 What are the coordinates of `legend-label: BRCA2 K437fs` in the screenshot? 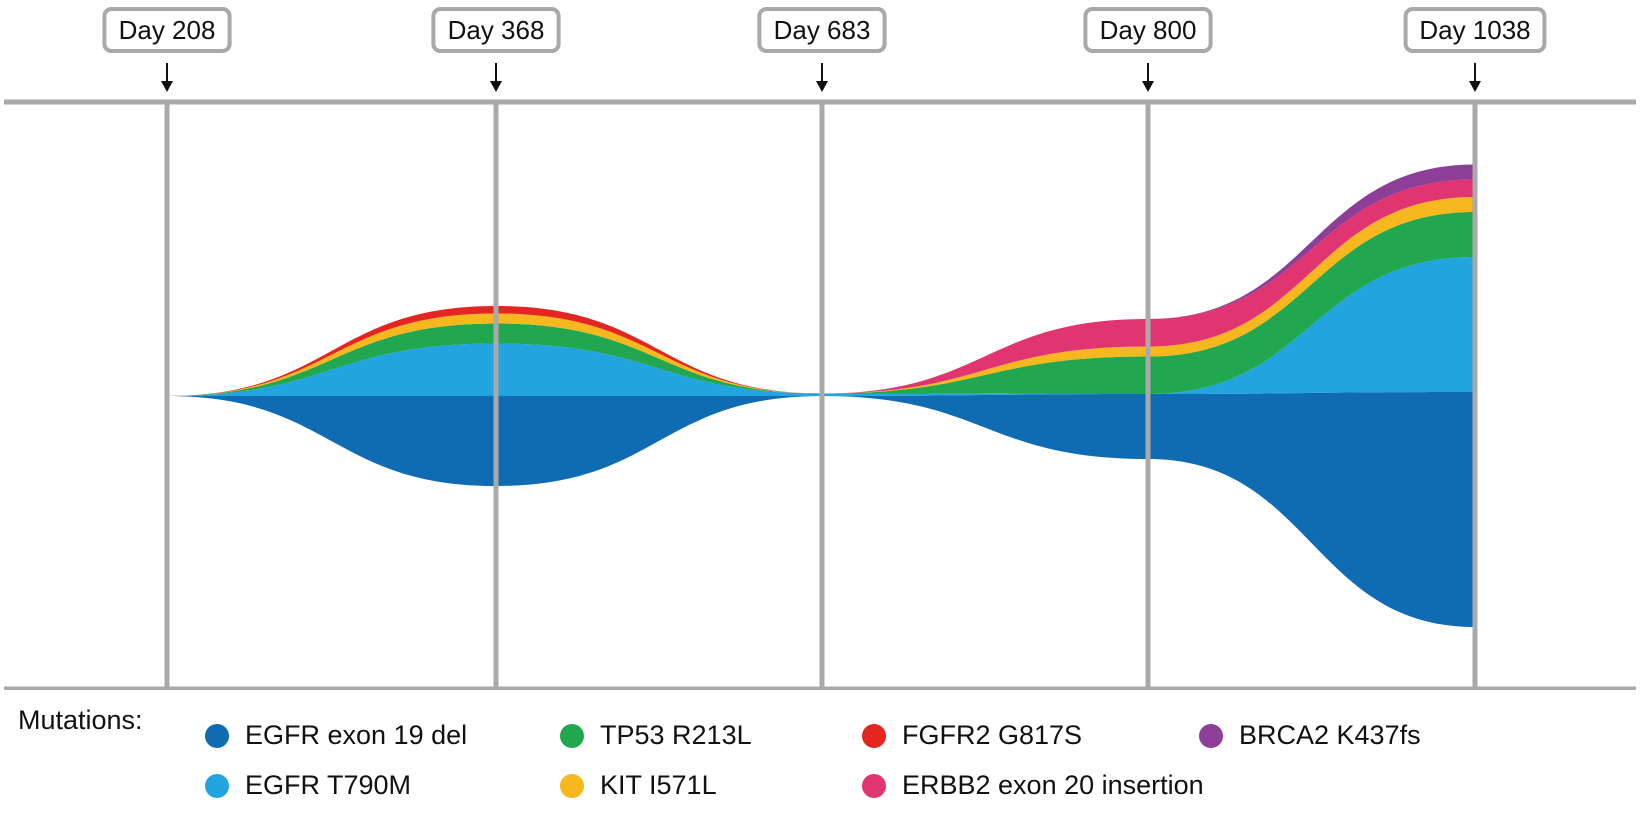 It's located at (1330, 735).